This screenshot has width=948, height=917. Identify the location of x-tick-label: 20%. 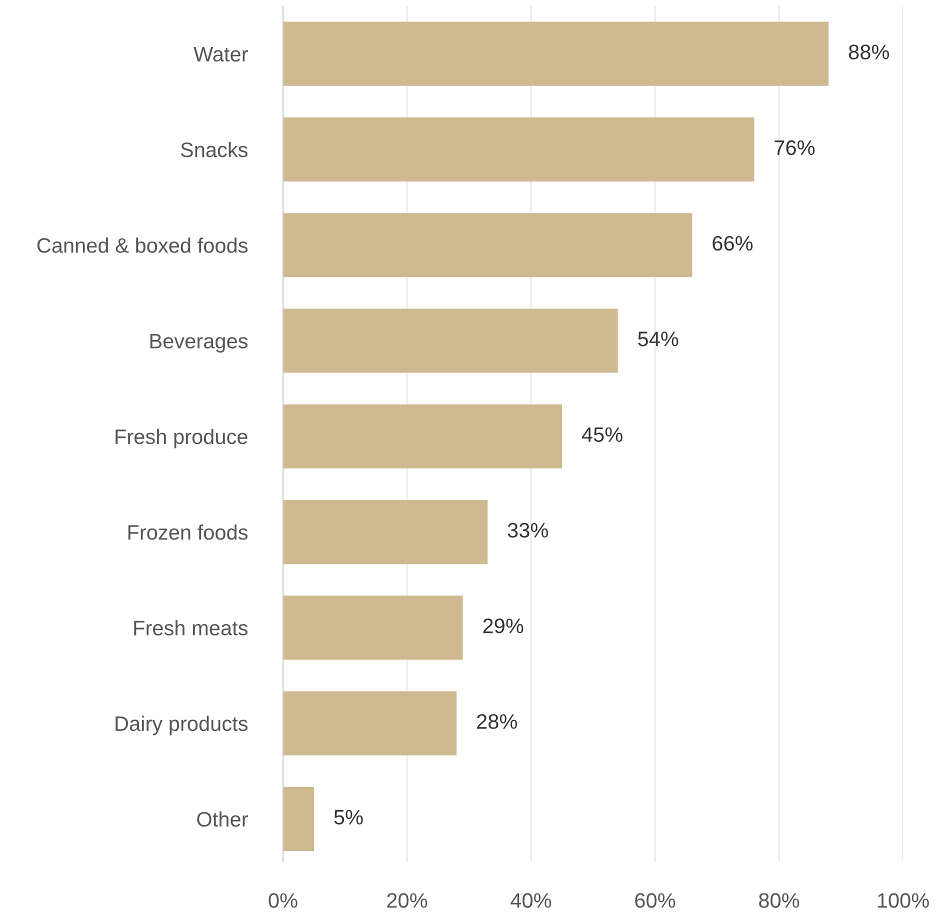
(407, 900).